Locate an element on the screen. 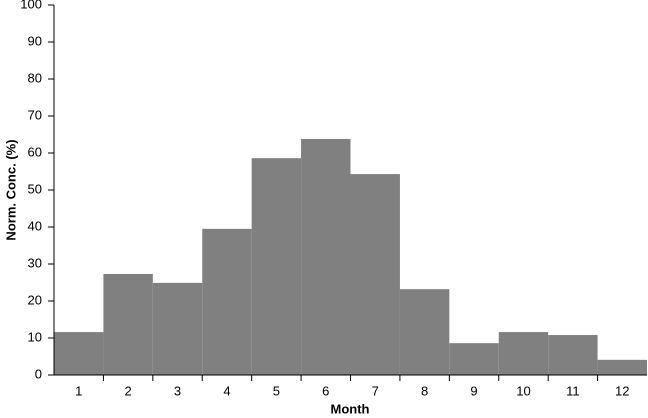 Image resolution: width=648 pixels, height=418 pixels. x-tick-label: 2 is located at coordinates (128, 390).